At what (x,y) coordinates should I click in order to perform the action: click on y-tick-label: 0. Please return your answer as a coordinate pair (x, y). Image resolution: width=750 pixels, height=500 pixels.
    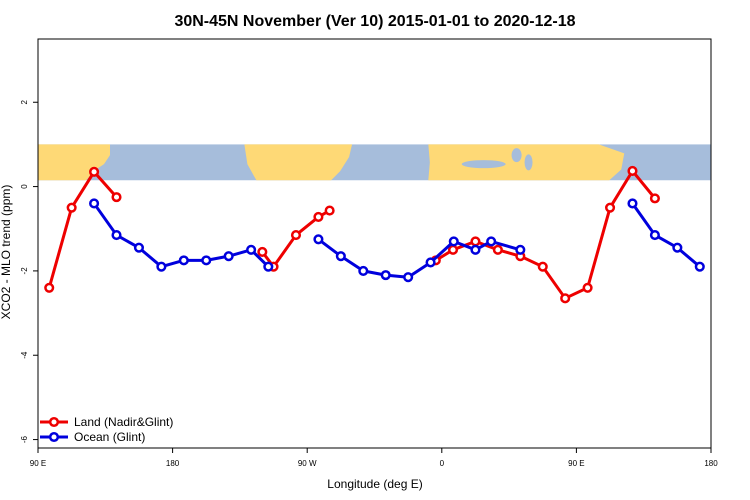
    Looking at the image, I should click on (24, 186).